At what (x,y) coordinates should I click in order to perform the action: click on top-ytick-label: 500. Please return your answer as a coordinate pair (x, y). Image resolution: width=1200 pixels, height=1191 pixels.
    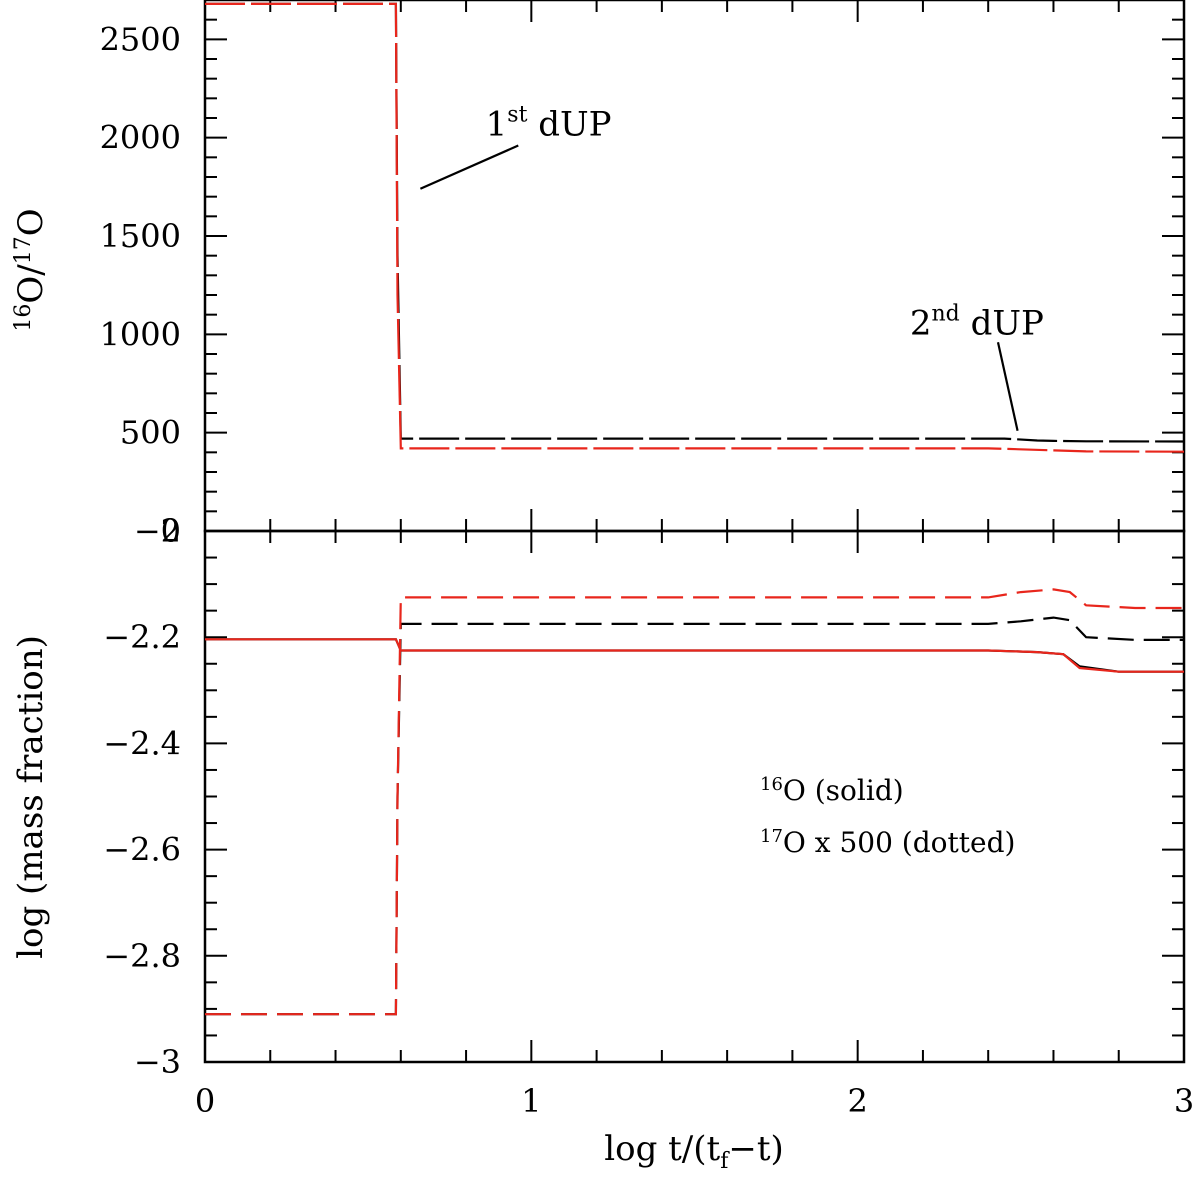
    Looking at the image, I should click on (150, 433).